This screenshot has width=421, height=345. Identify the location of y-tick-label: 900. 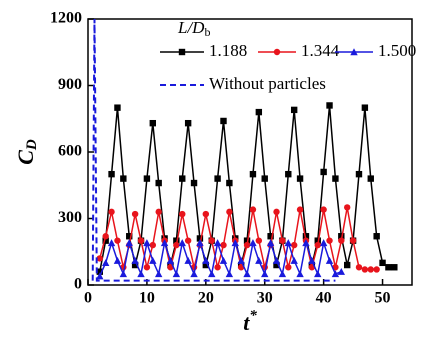
(70, 84).